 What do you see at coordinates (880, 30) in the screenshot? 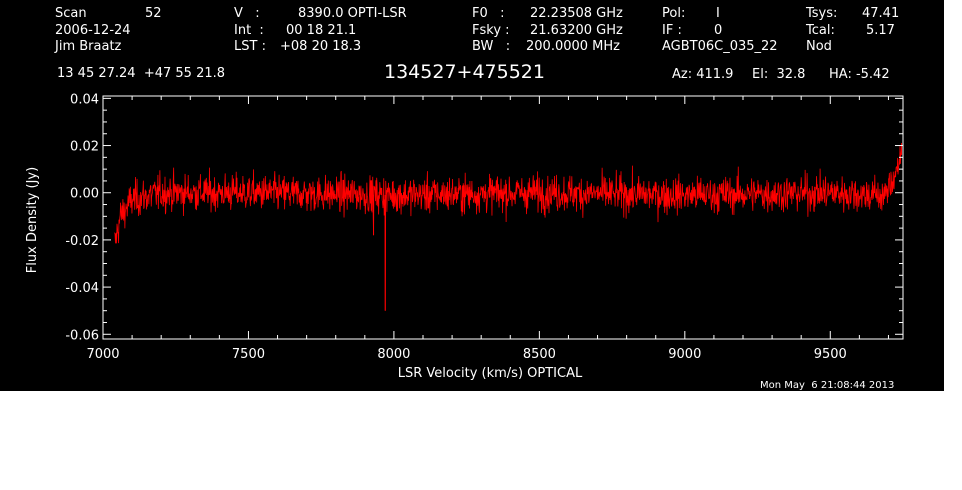
I see `tcal-value: 5.17` at bounding box center [880, 30].